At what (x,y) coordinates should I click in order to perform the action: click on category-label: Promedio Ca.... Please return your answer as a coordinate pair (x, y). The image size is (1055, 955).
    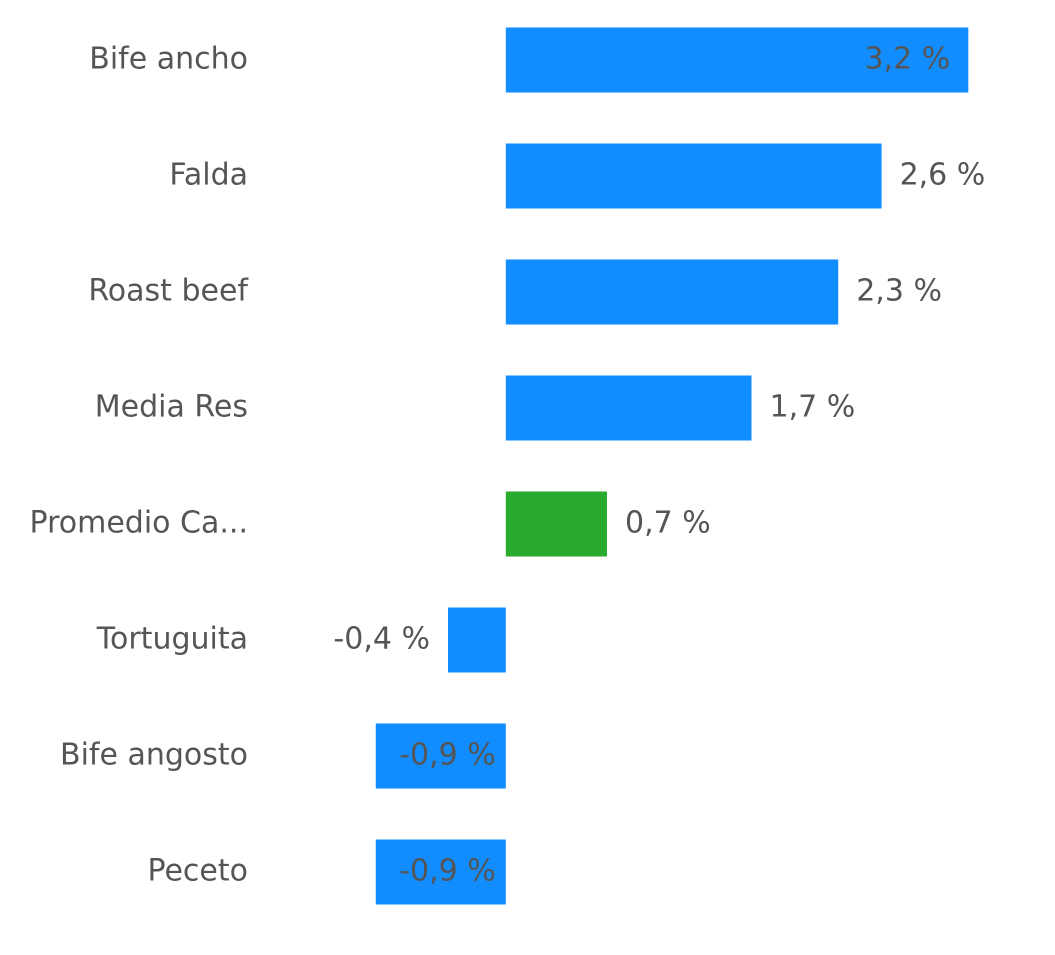
    Looking at the image, I should click on (139, 523).